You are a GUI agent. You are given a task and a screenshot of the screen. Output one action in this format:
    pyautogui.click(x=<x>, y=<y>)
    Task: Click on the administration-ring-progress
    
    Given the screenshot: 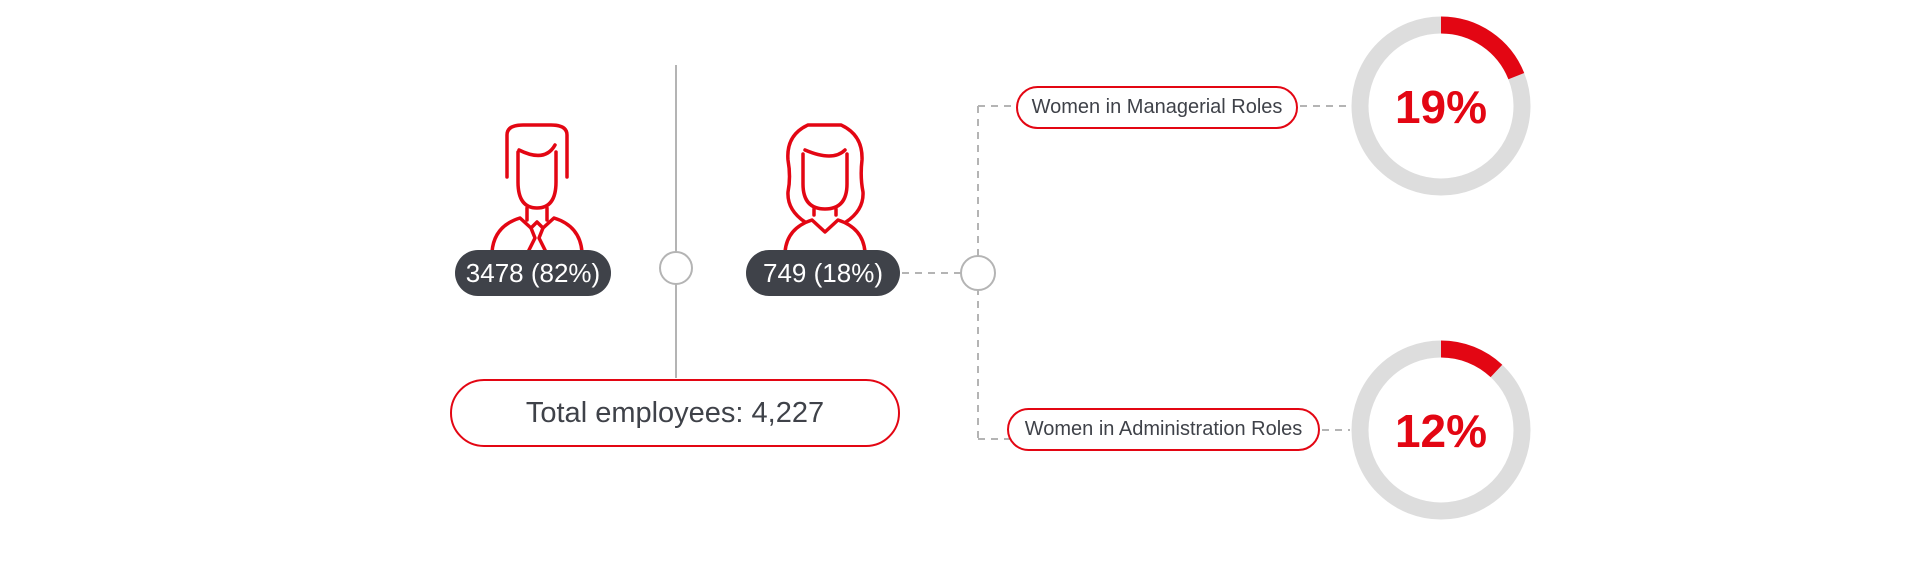 What is the action you would take?
    pyautogui.click(x=1471, y=359)
    